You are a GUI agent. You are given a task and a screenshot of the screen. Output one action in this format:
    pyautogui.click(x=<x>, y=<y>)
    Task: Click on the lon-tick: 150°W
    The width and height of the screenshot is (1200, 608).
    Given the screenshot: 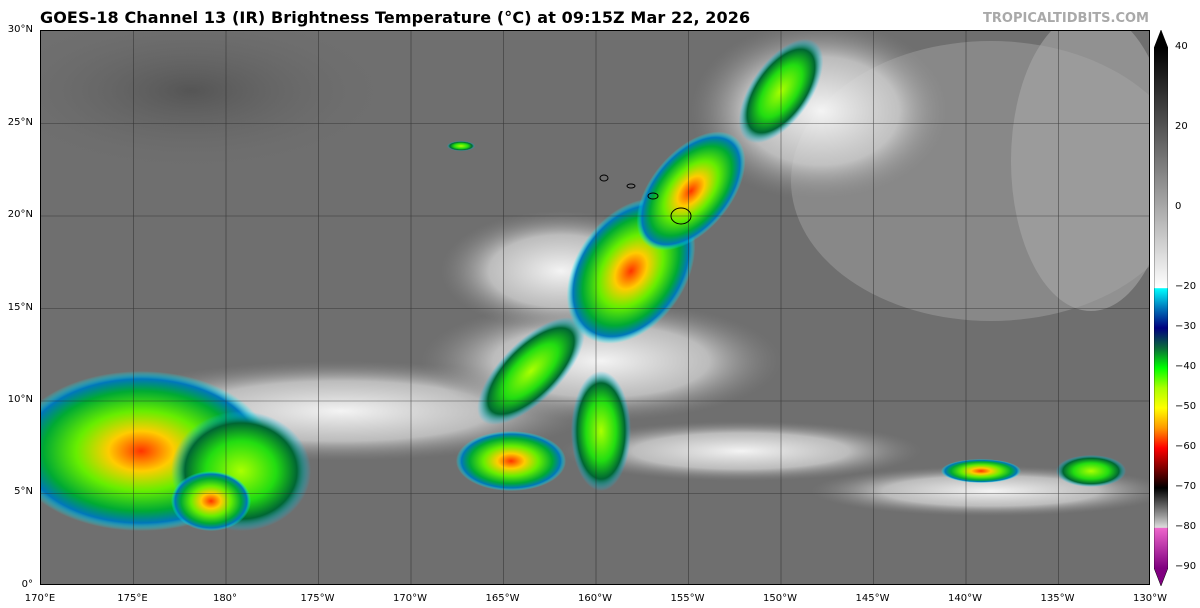 What is the action you would take?
    pyautogui.click(x=780, y=598)
    